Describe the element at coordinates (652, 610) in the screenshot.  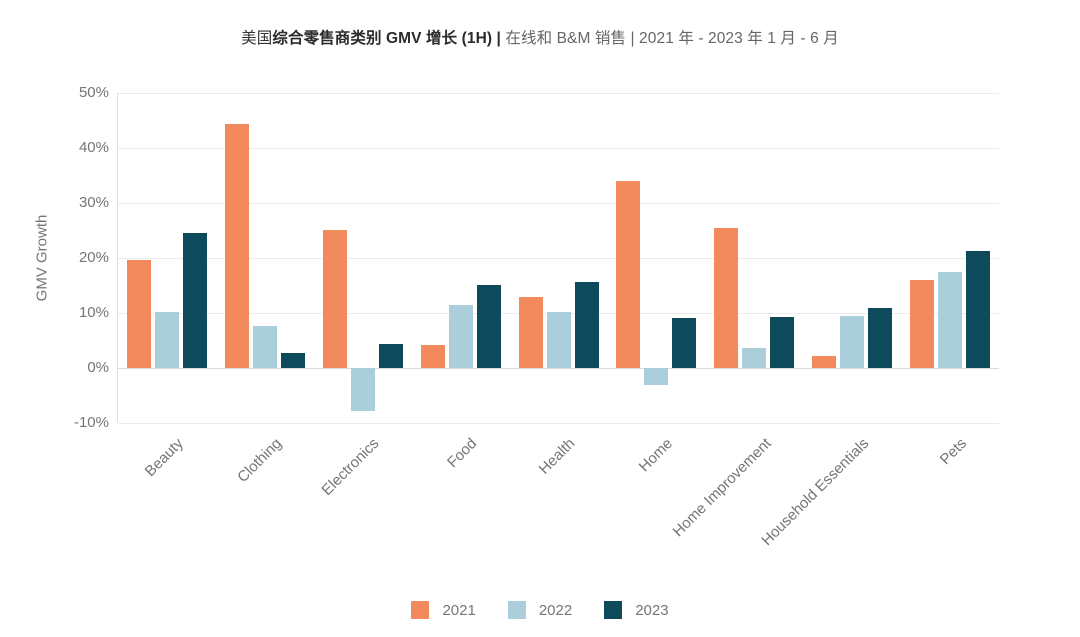
I see `legend-label-2023: 2023` at that location.